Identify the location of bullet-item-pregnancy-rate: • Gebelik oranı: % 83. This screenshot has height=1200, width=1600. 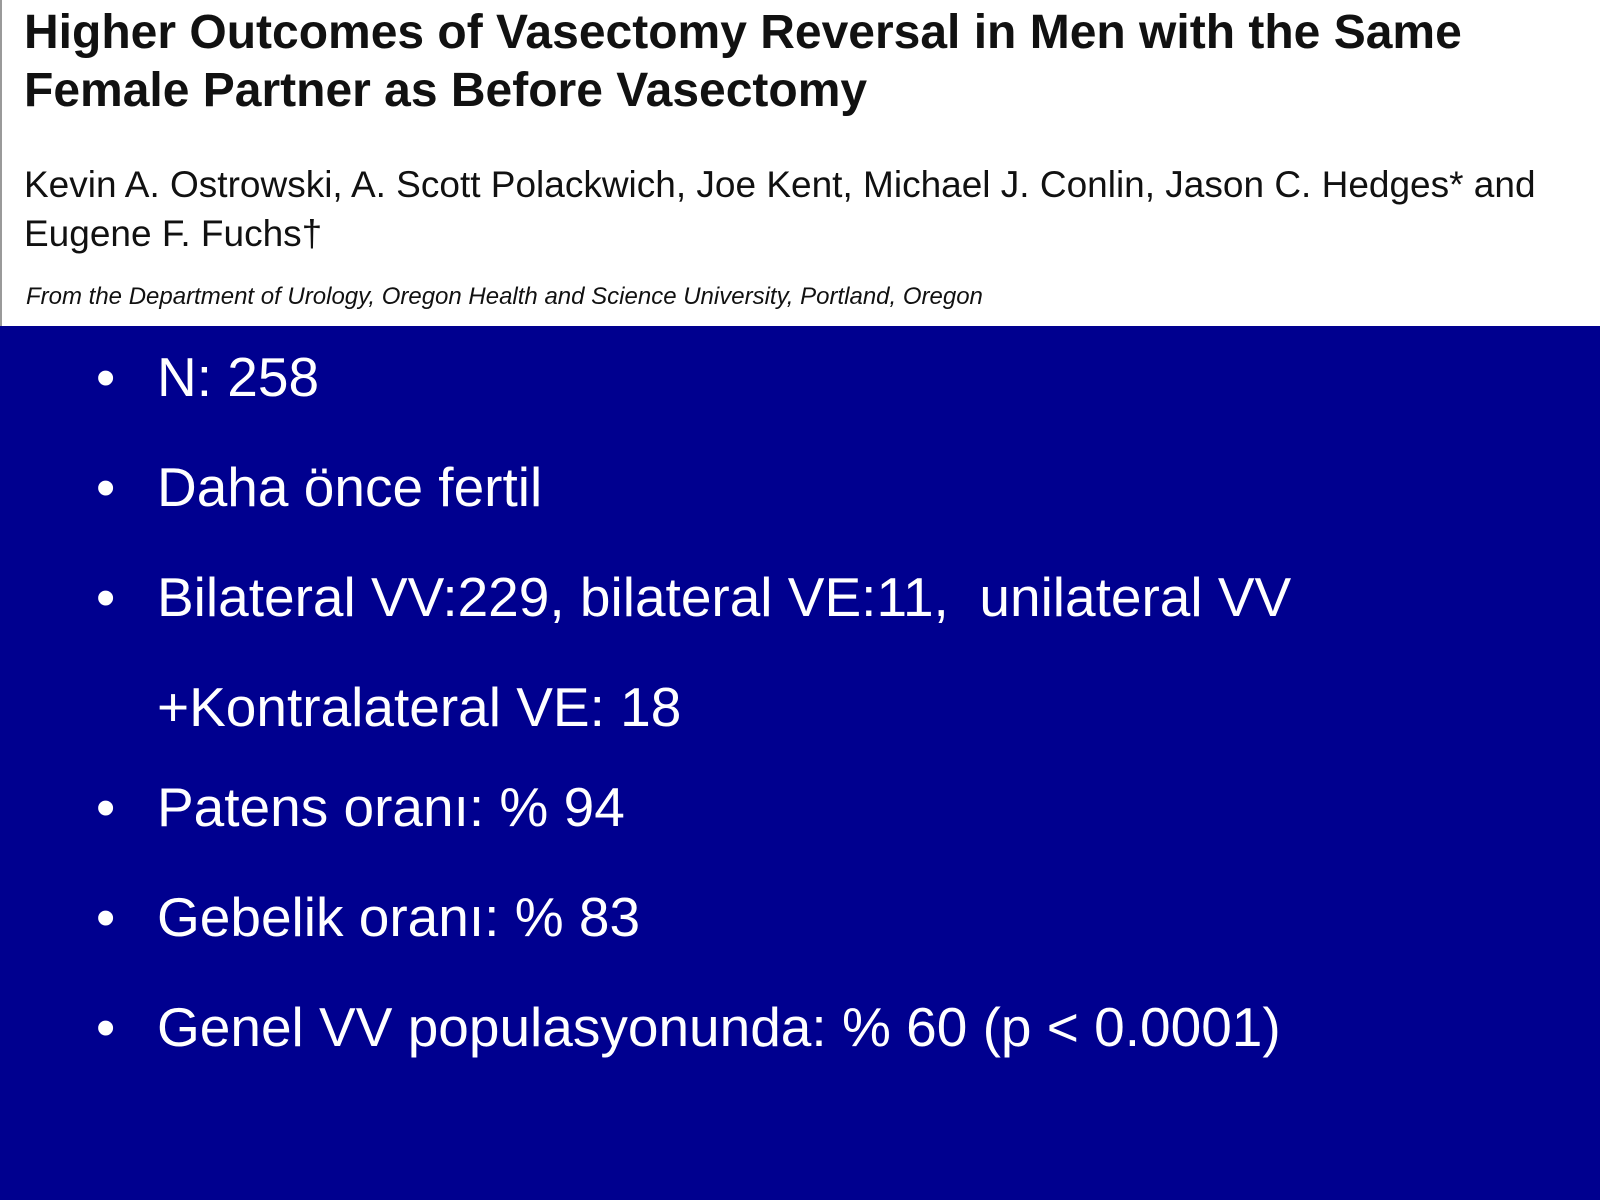
(806, 917).